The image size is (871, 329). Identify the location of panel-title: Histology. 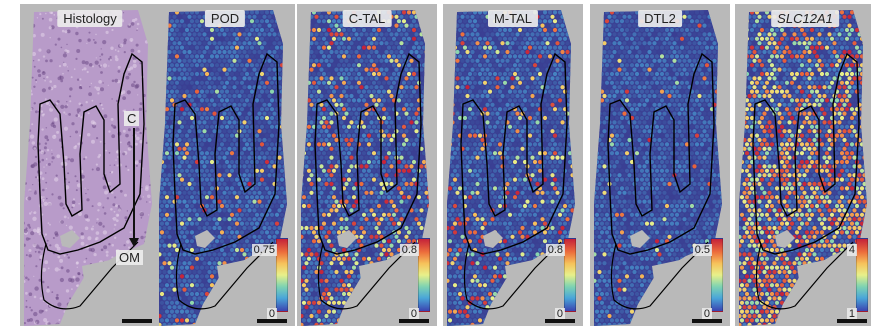
(90, 18).